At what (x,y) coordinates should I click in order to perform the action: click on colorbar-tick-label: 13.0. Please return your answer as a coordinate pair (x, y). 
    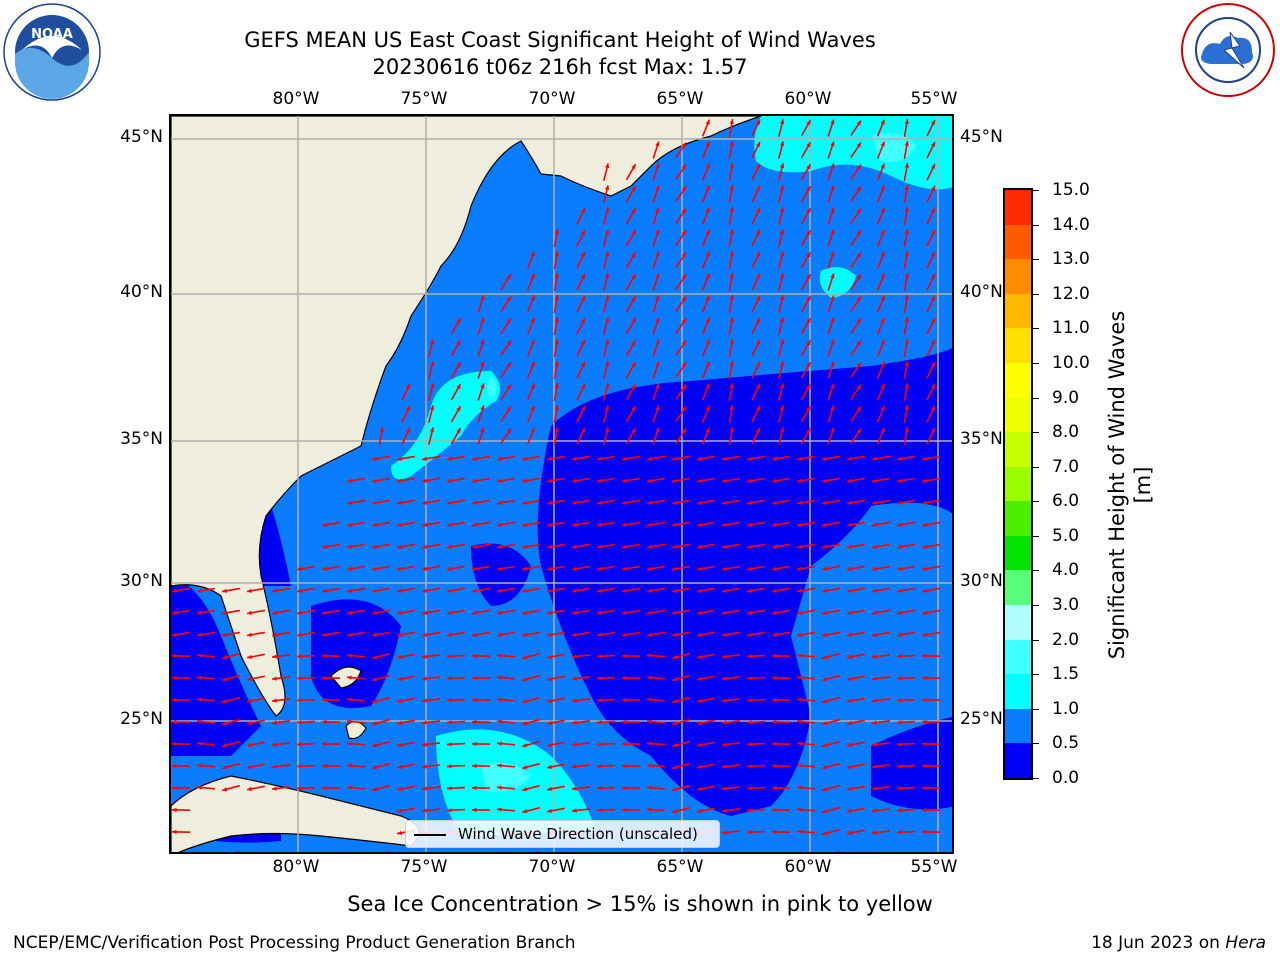
    Looking at the image, I should click on (1071, 259).